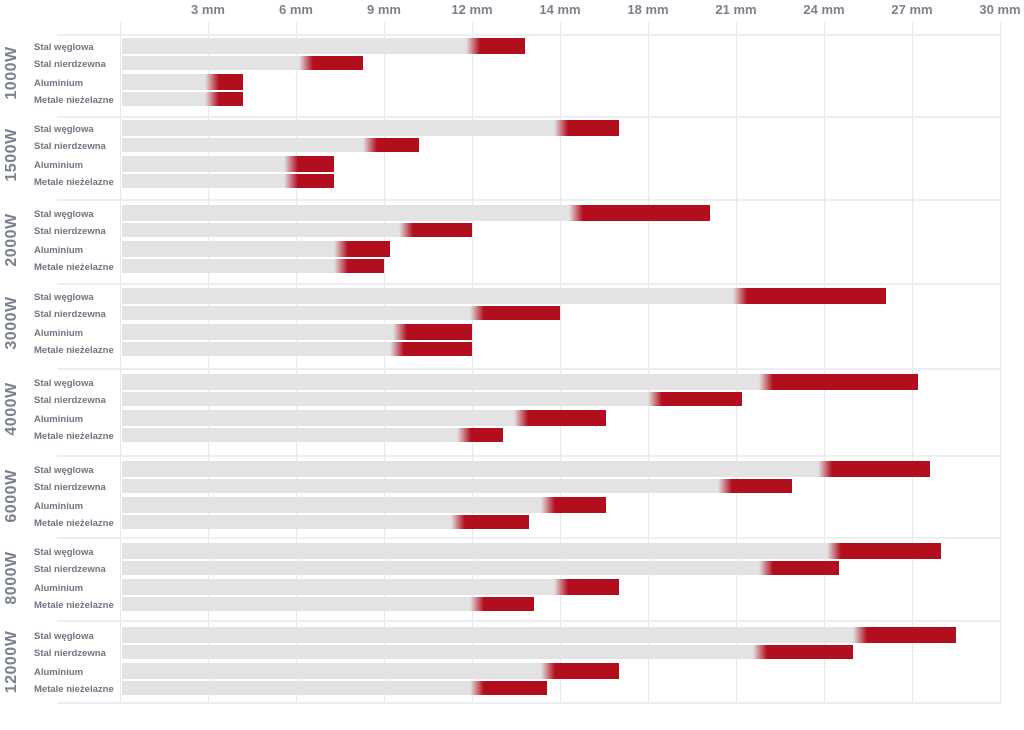 The width and height of the screenshot is (1024, 730). I want to click on group-label-1500w: 1500W, so click(11, 155).